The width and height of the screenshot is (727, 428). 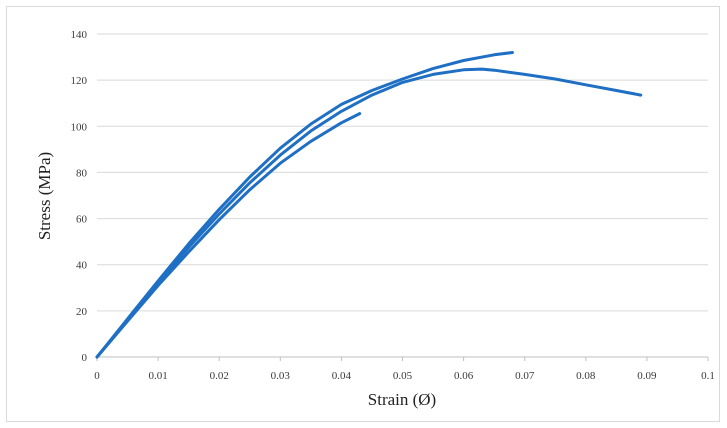 What do you see at coordinates (44, 196) in the screenshot?
I see `y-axis-title: Stress (MPa)` at bounding box center [44, 196].